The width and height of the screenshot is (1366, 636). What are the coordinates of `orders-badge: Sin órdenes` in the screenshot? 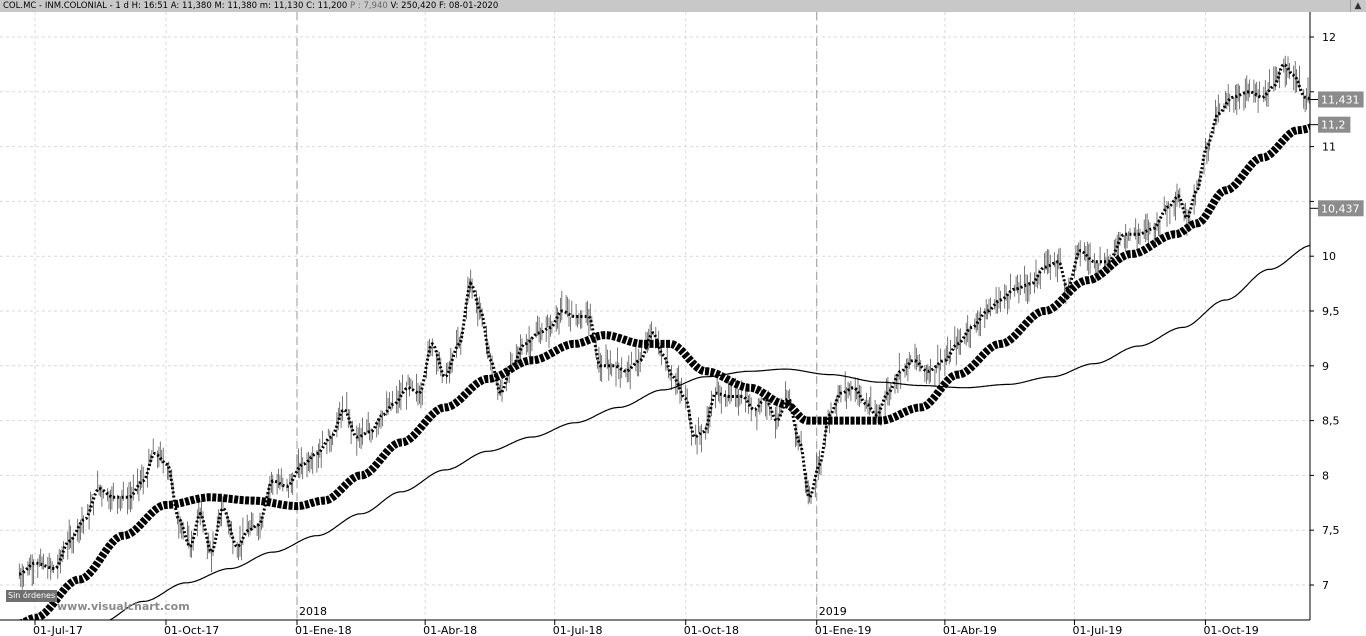 It's located at (32, 596).